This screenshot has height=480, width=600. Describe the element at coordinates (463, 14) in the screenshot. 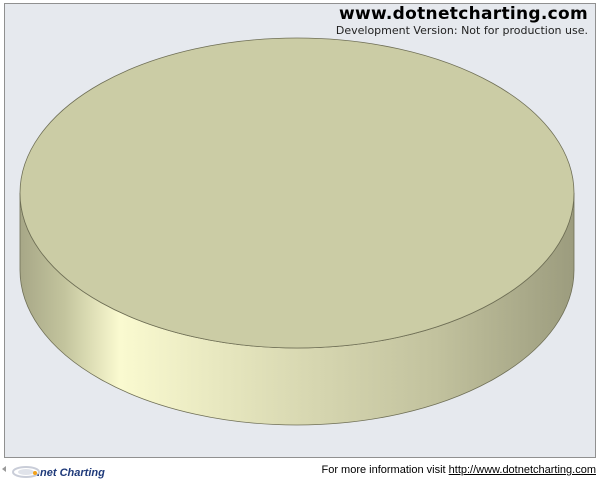

I see `watermark-site-title: www.dotnetcharting.com` at that location.